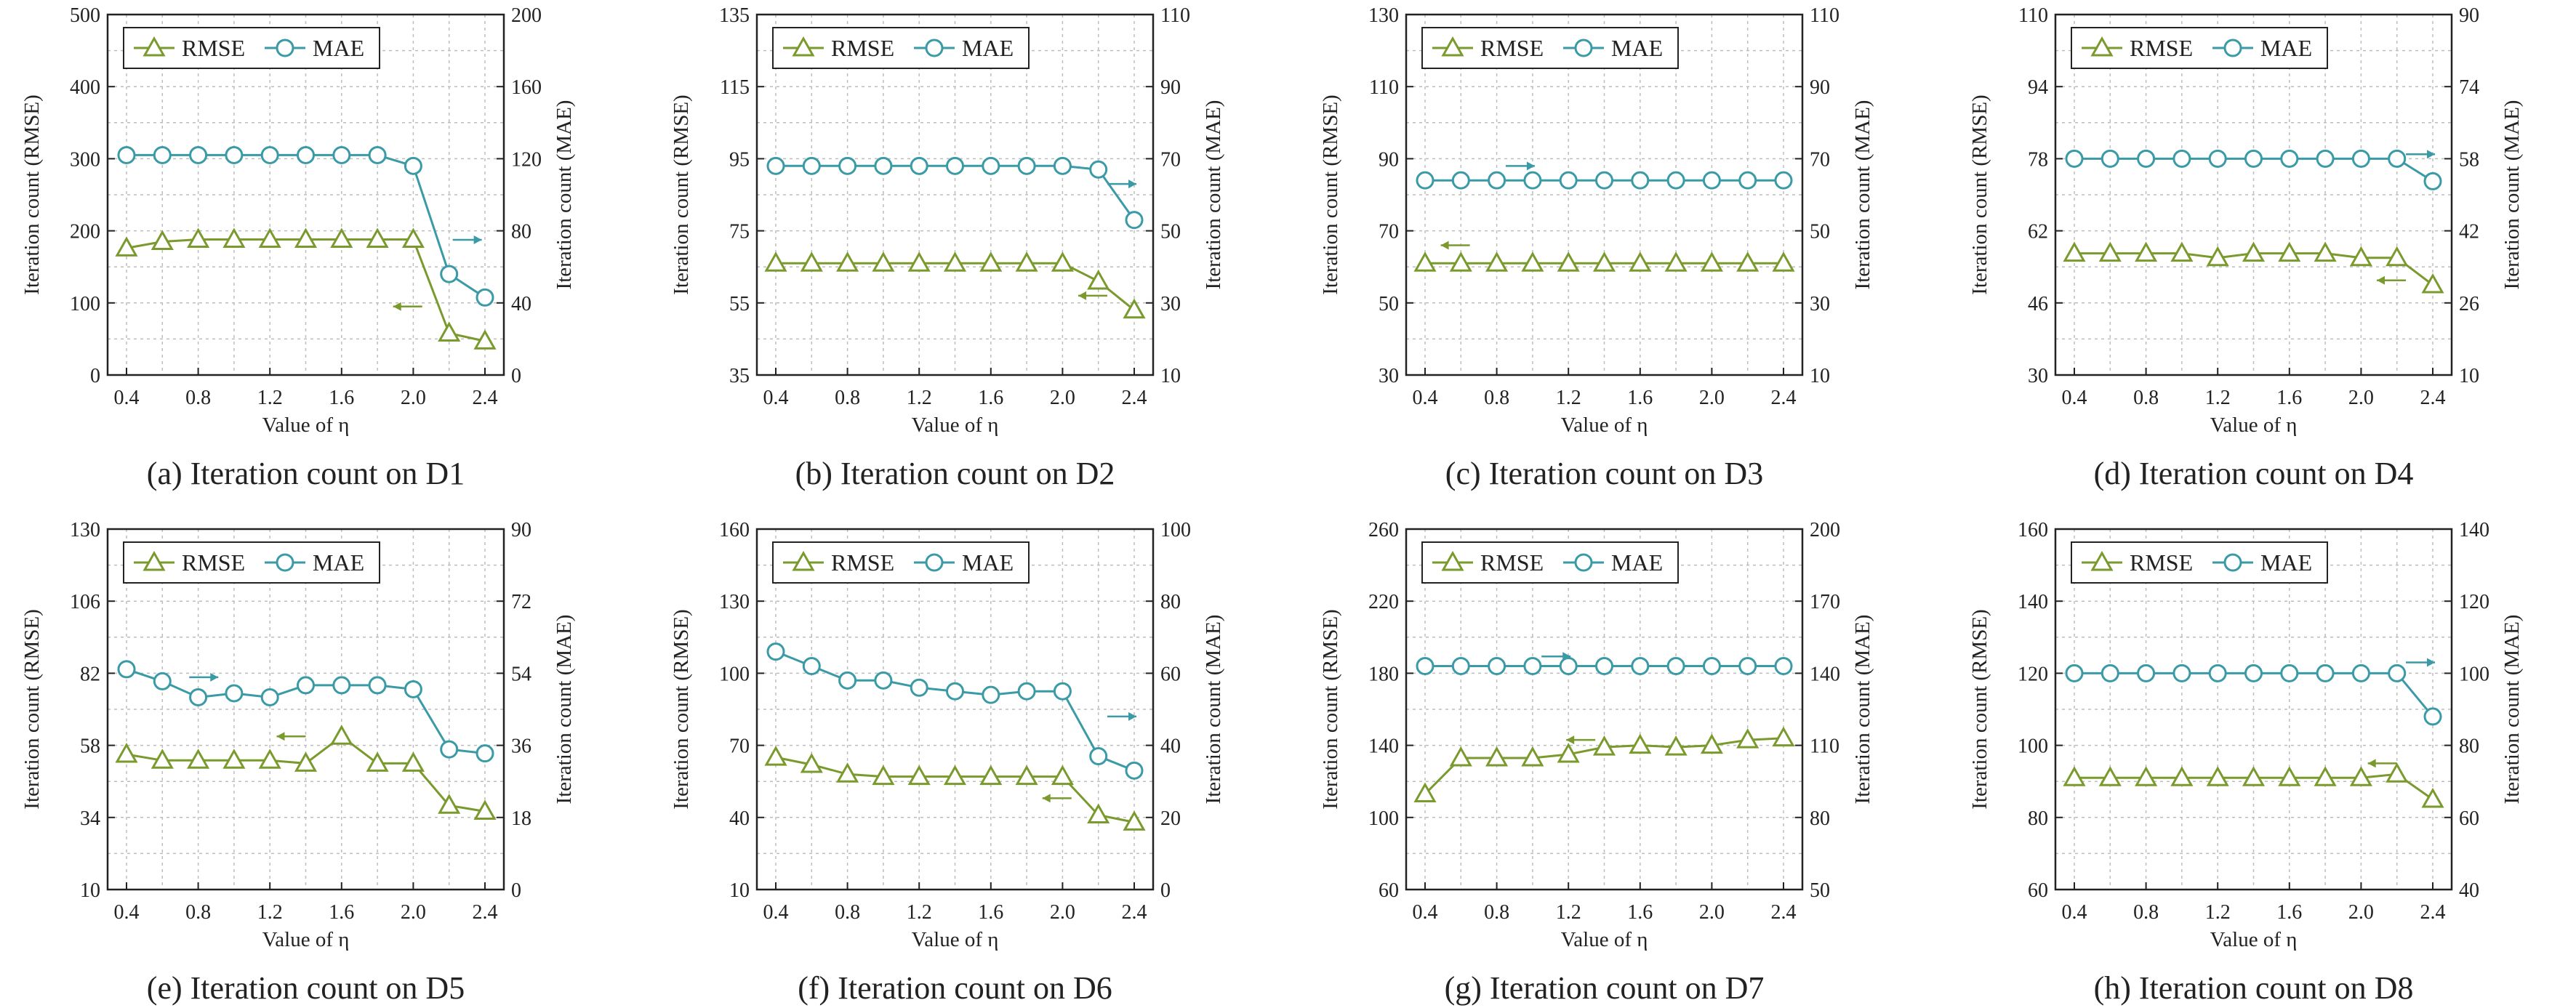 The height and width of the screenshot is (1008, 2576). Describe the element at coordinates (1384, 87) in the screenshot. I see `y-left-tick-label: 110` at that location.